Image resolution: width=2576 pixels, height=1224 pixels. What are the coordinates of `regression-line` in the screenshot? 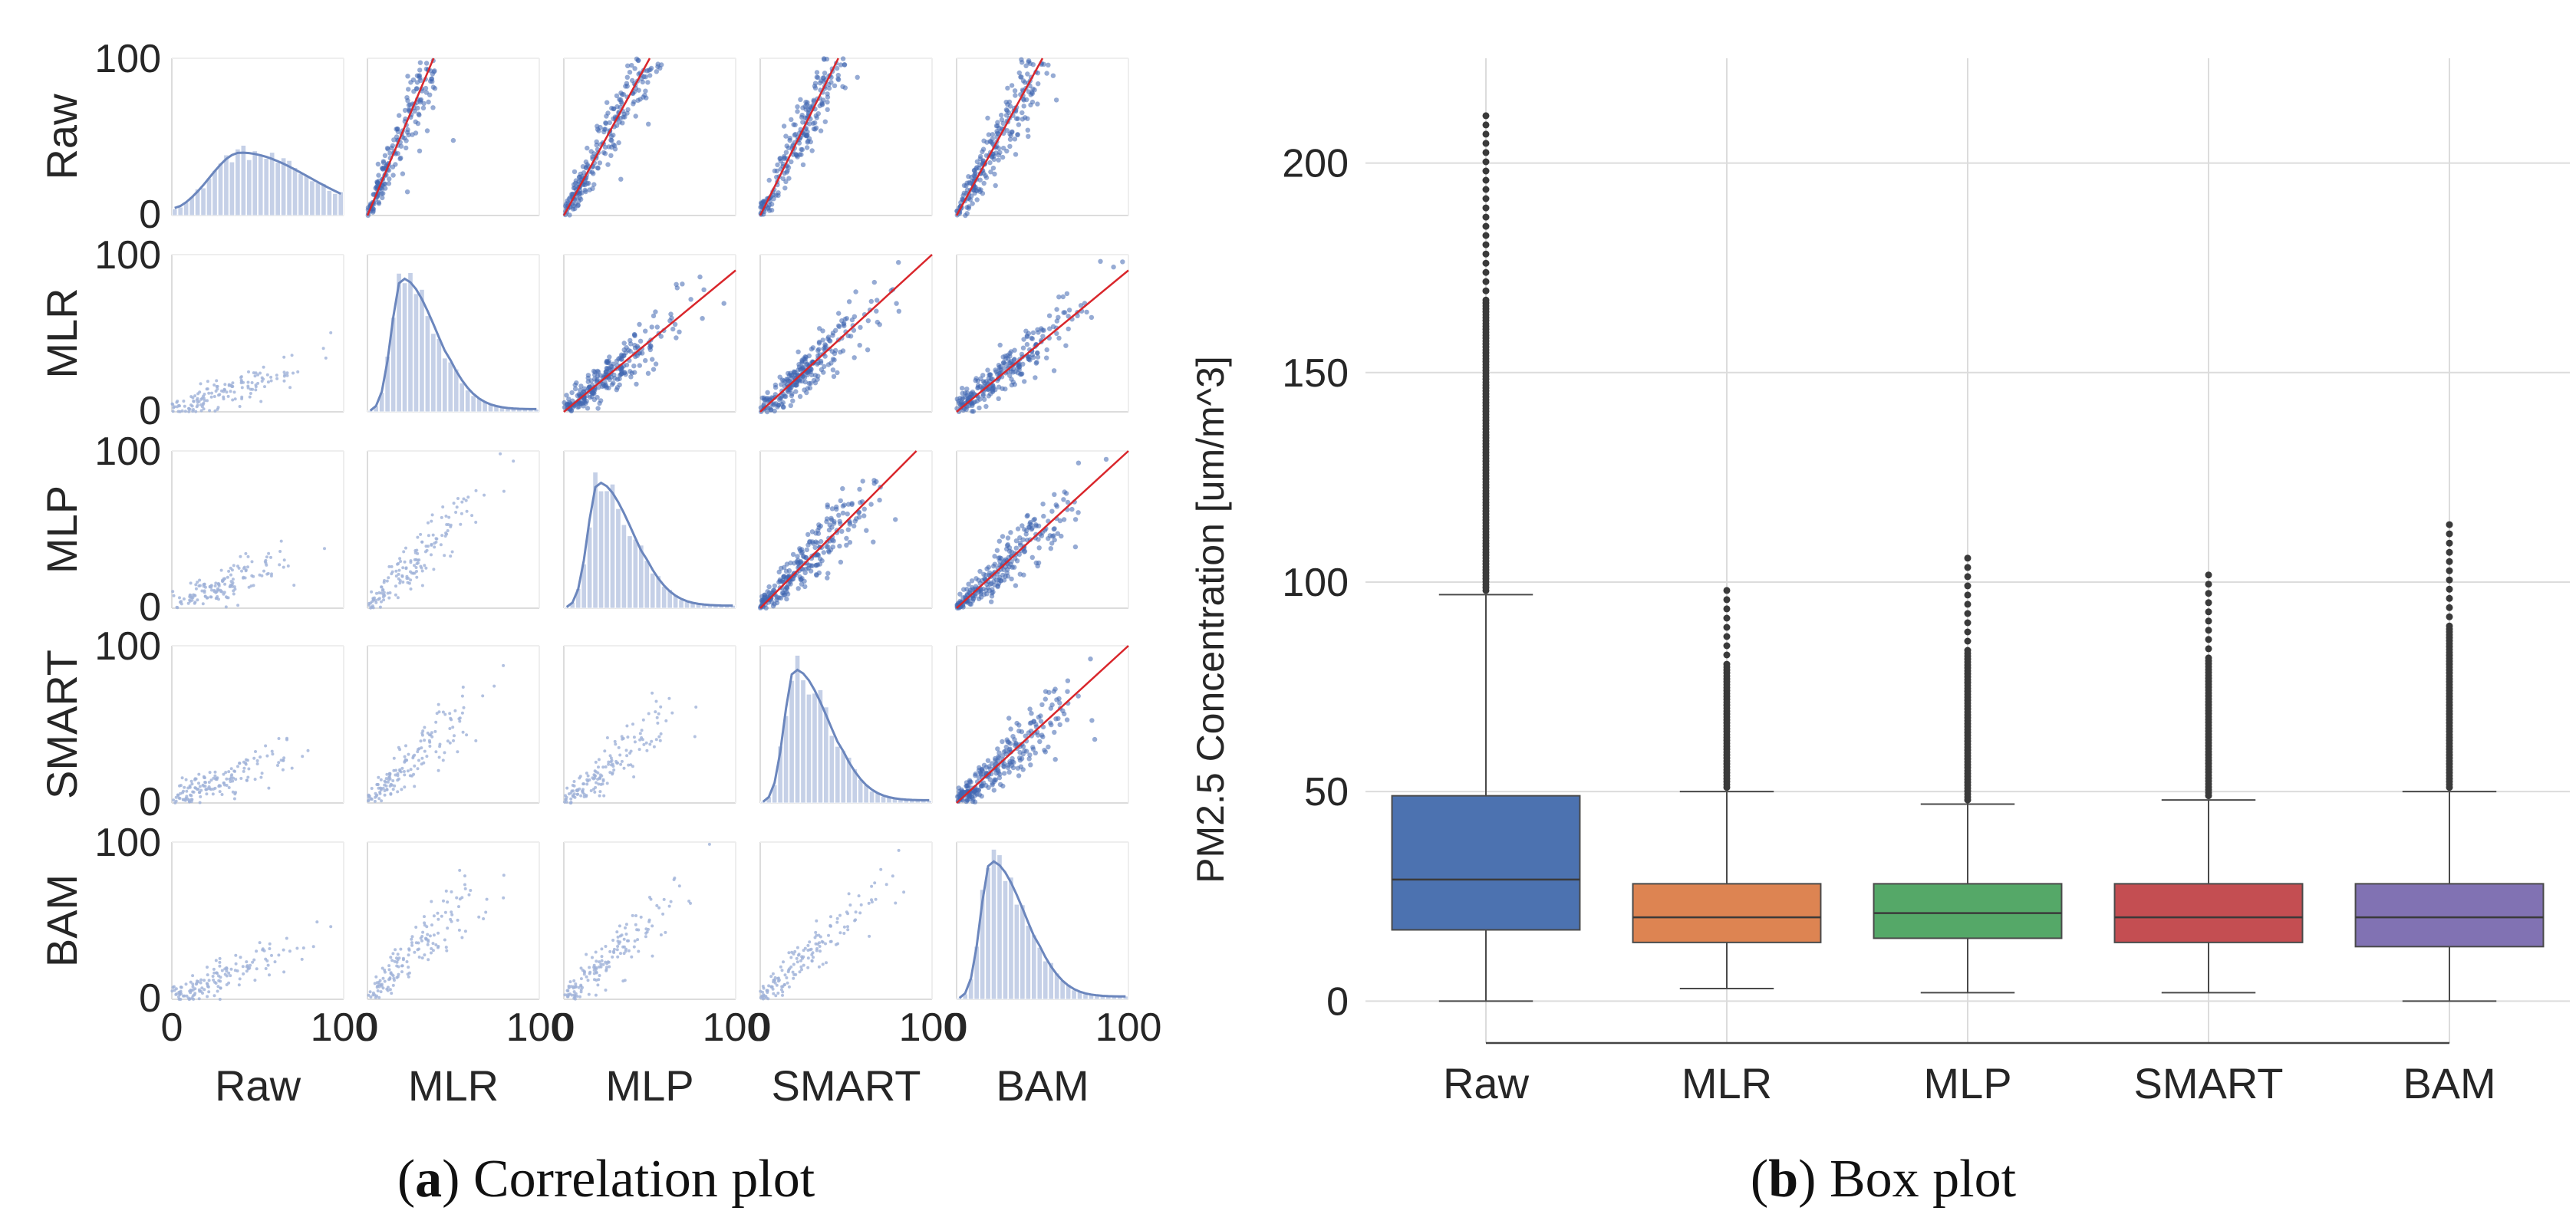 It's located at (1042, 529).